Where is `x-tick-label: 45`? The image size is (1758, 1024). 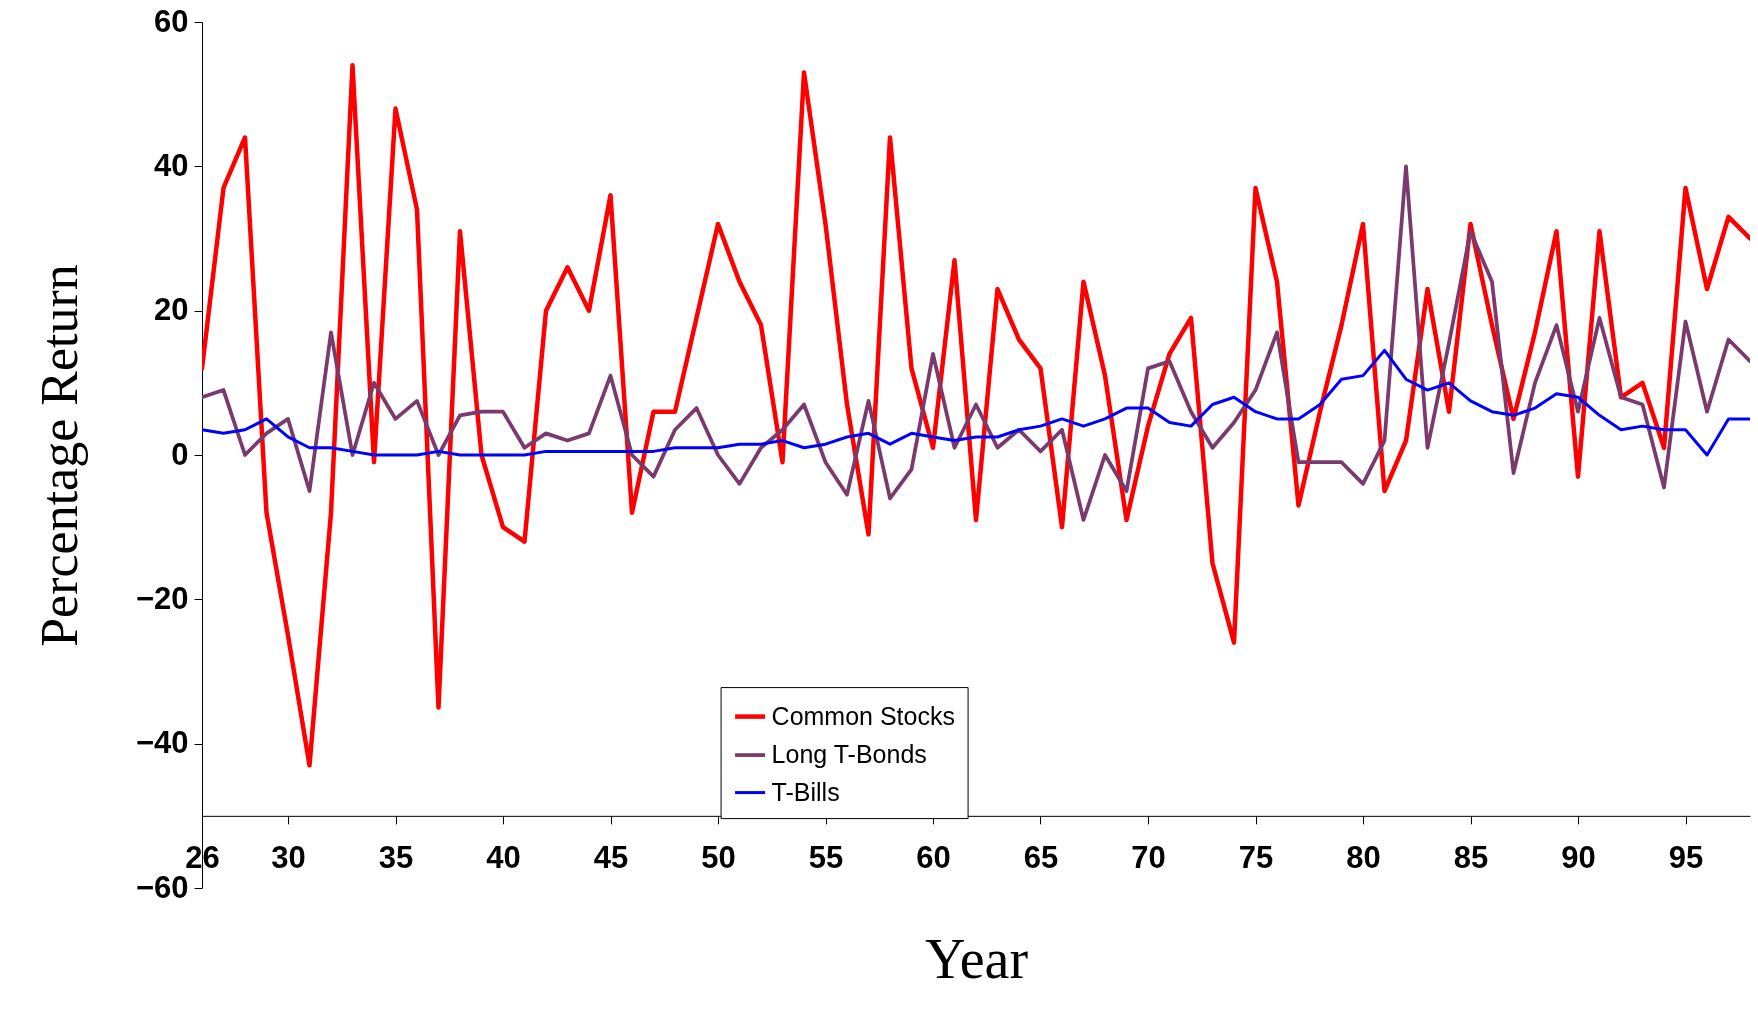 x-tick-label: 45 is located at coordinates (611, 858).